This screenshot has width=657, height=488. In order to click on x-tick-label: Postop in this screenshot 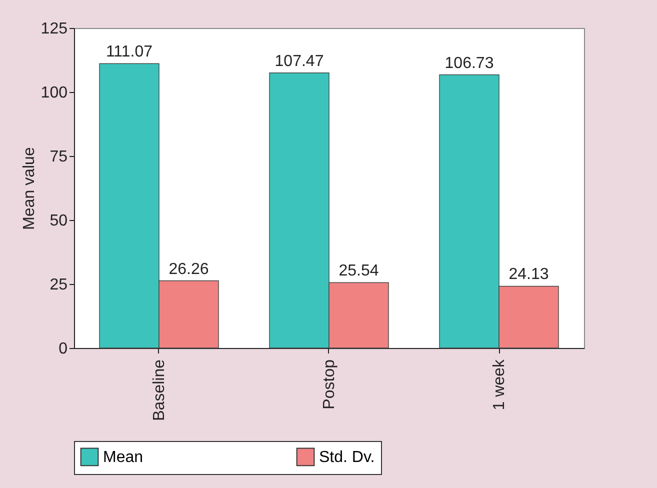, I will do `click(329, 384)`.